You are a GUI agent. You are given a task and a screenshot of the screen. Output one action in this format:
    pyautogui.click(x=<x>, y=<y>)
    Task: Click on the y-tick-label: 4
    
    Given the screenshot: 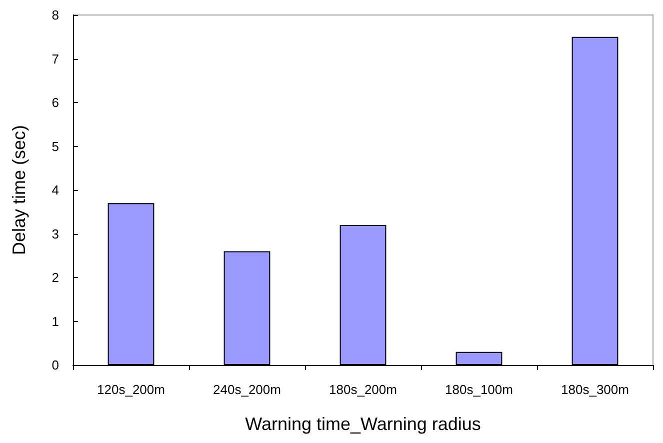 What is the action you would take?
    pyautogui.click(x=55, y=190)
    